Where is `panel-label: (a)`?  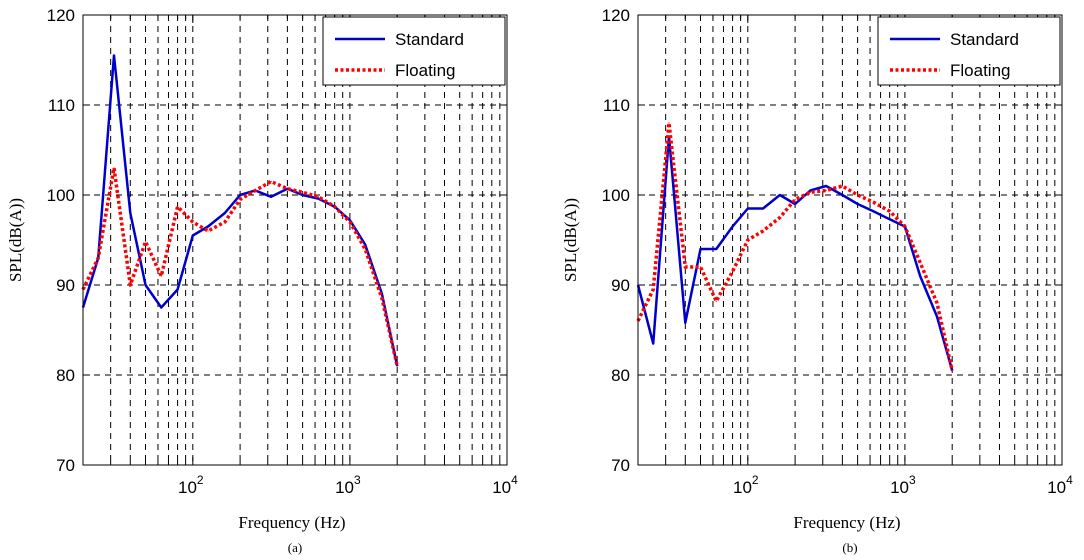 panel-label: (a) is located at coordinates (295, 547).